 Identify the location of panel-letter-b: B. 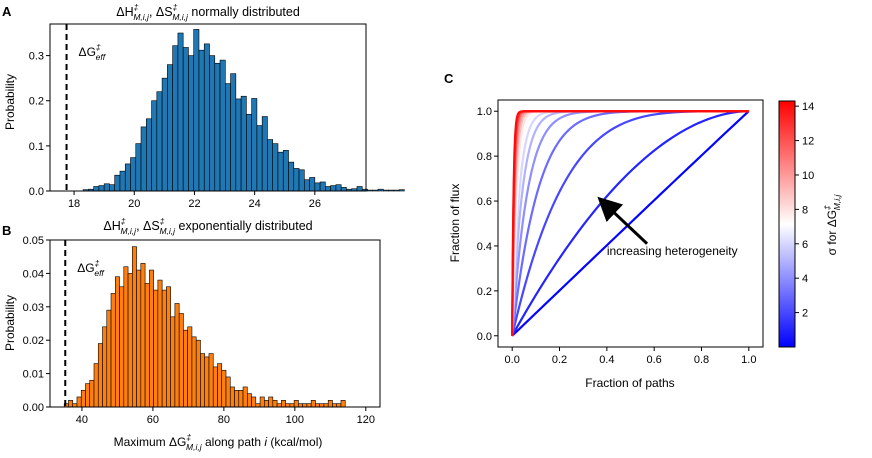
(6, 230).